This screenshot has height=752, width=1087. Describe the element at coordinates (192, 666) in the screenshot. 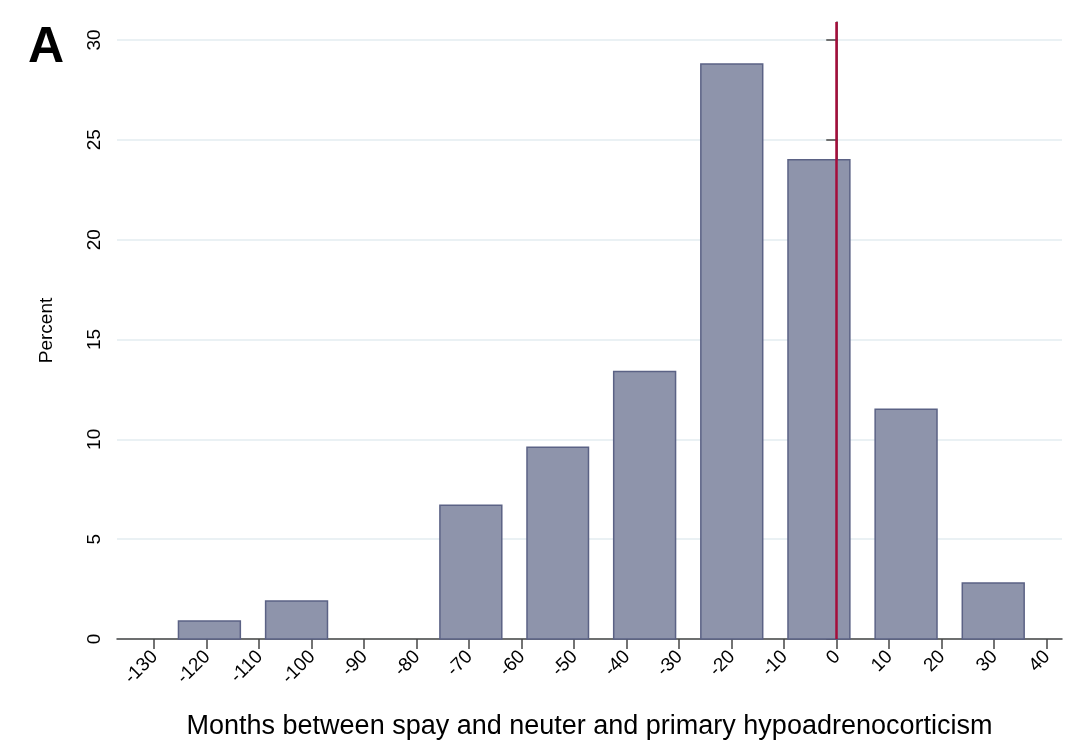

I see `x-tick-label: -120` at that location.